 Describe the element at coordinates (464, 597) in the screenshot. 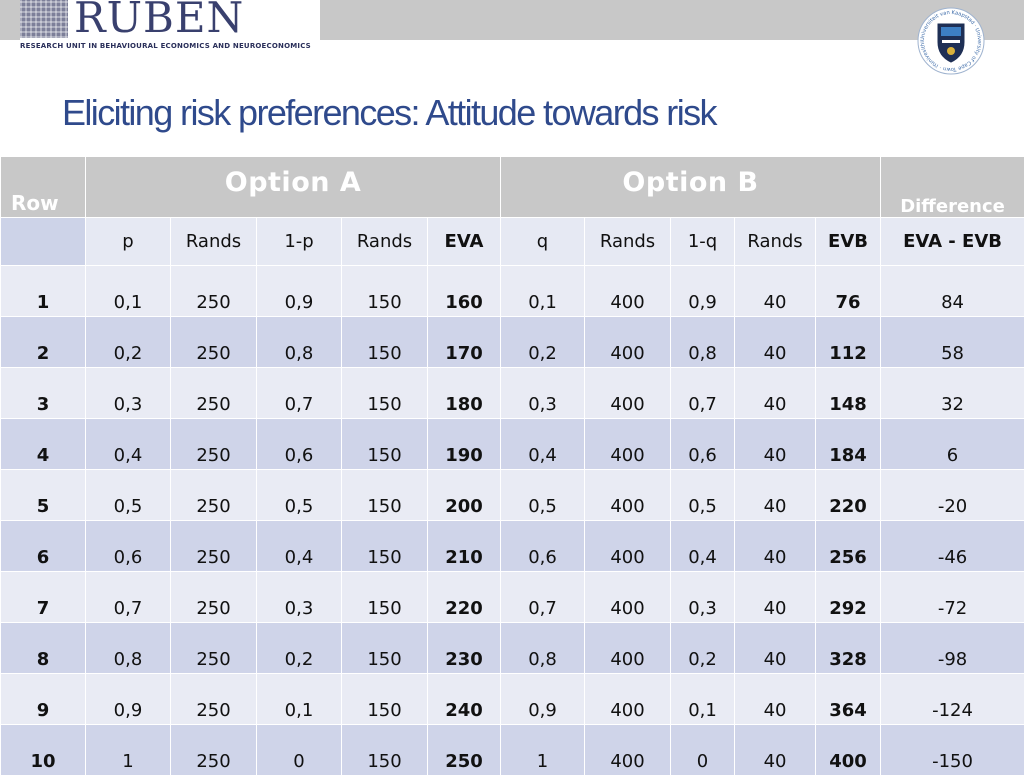

I see `eva-value-cell: 220` at that location.